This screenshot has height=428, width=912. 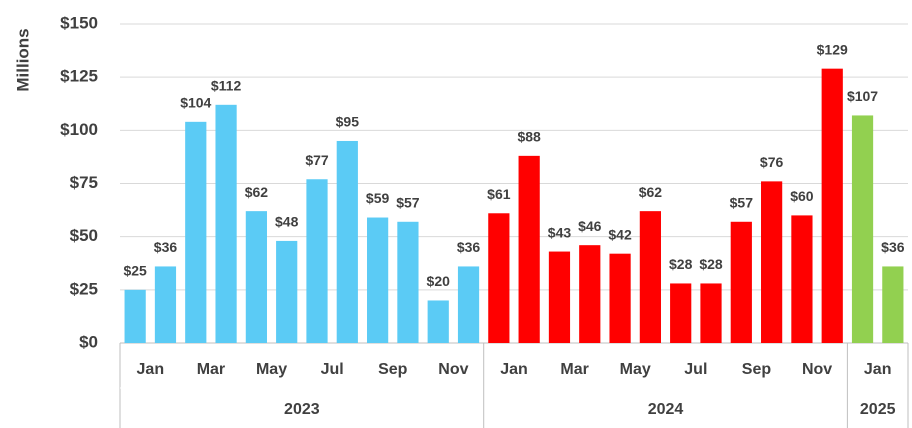 What do you see at coordinates (302, 409) in the screenshot?
I see `group-label: 2023` at bounding box center [302, 409].